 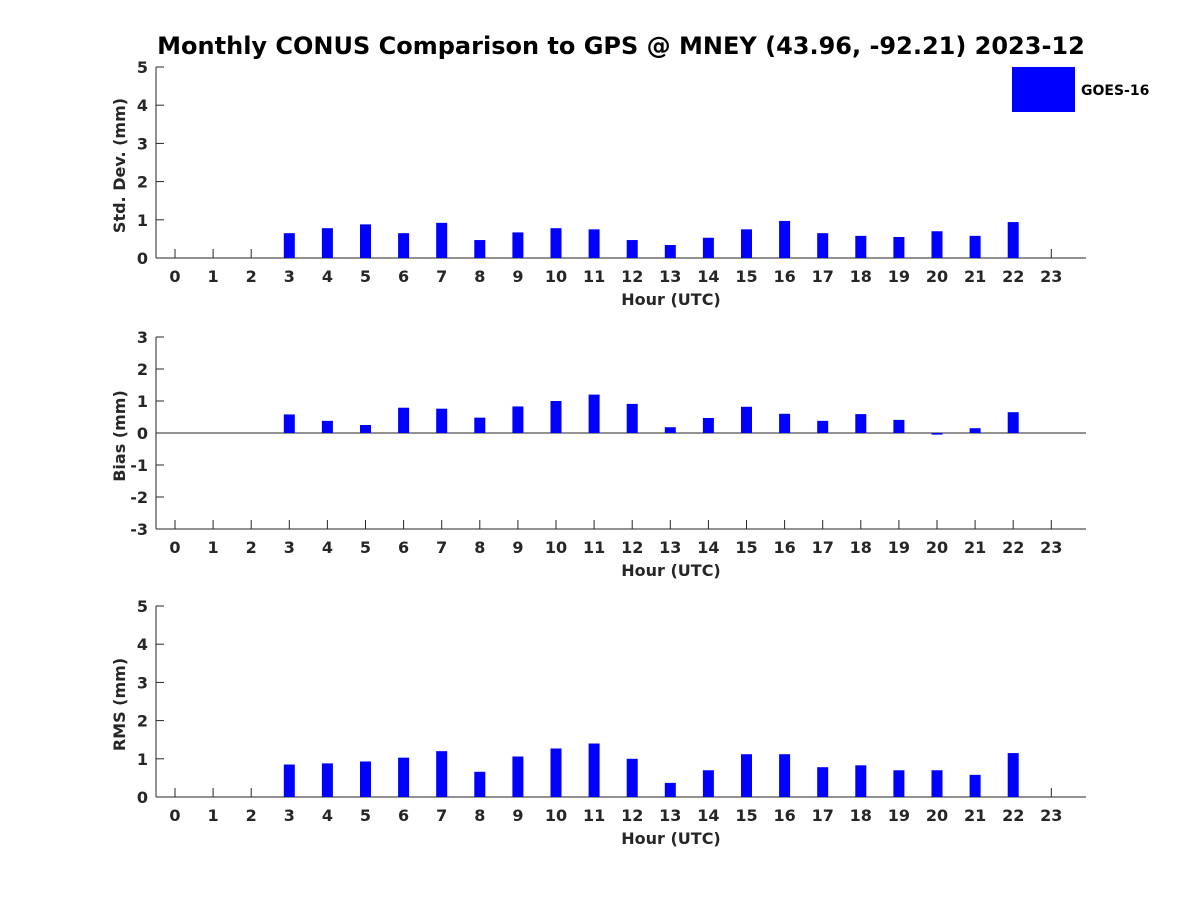 I want to click on legend-label: GOES-16, so click(x=1115, y=91).